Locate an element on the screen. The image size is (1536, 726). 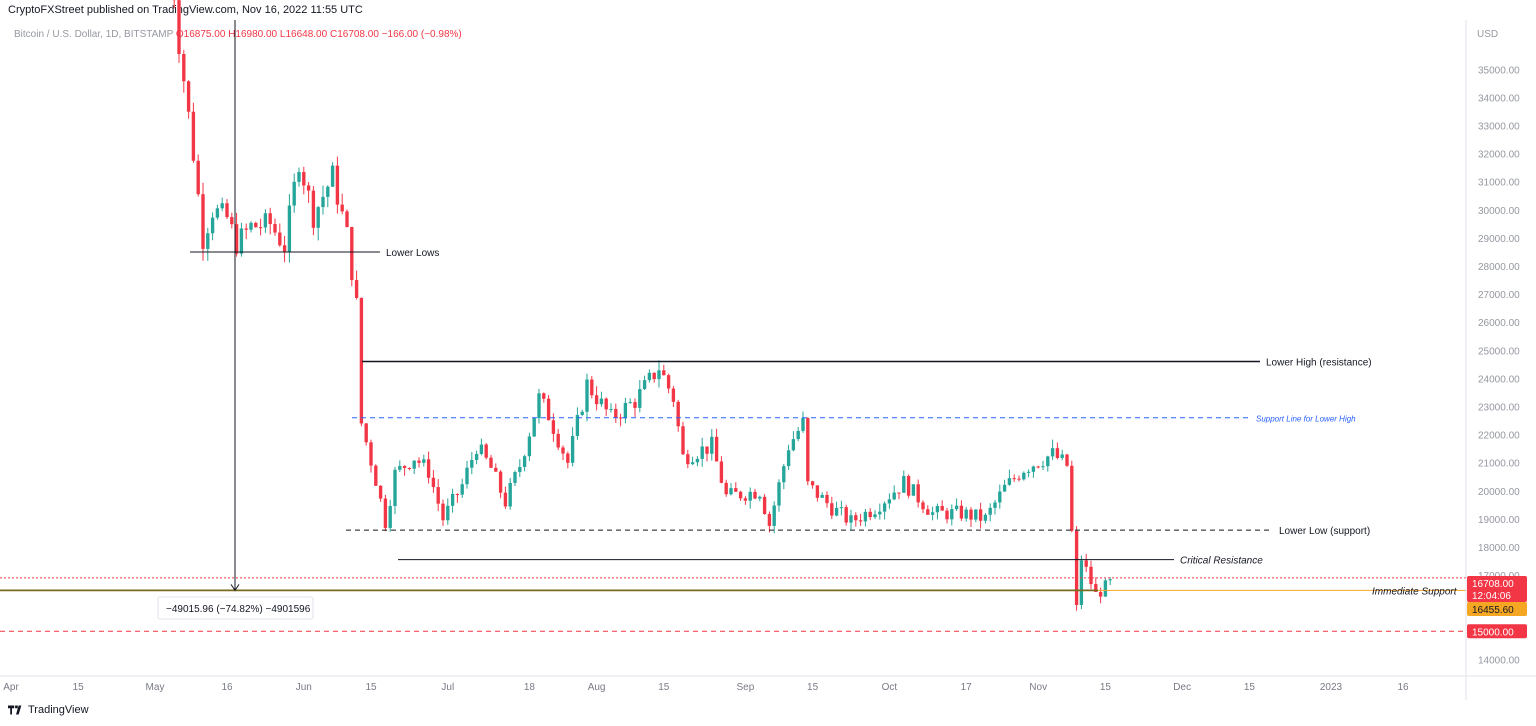
ohlc-open: O16875.00 is located at coordinates (200, 34).